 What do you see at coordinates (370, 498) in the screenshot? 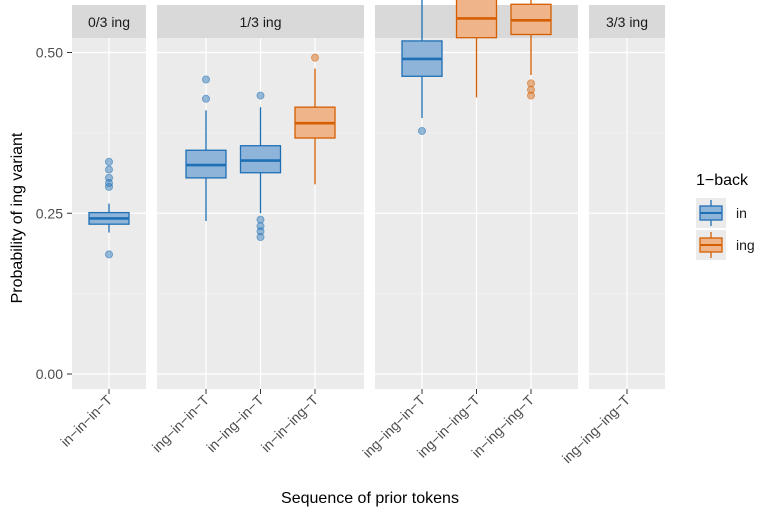
I see `x-axis-label: Sequence of prior tokens` at bounding box center [370, 498].